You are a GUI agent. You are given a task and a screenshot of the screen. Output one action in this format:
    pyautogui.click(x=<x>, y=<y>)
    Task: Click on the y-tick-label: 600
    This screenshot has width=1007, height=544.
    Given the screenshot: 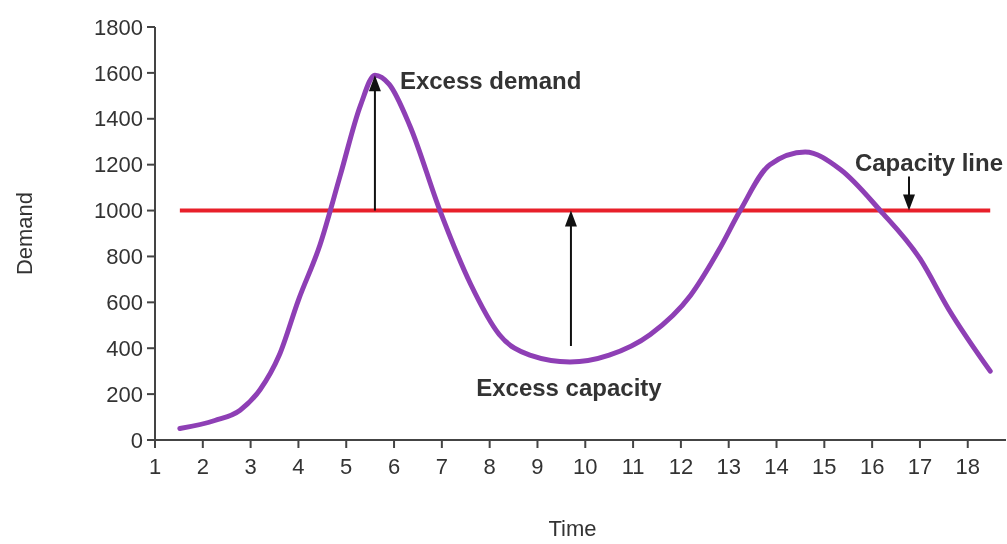 What is the action you would take?
    pyautogui.click(x=124, y=303)
    